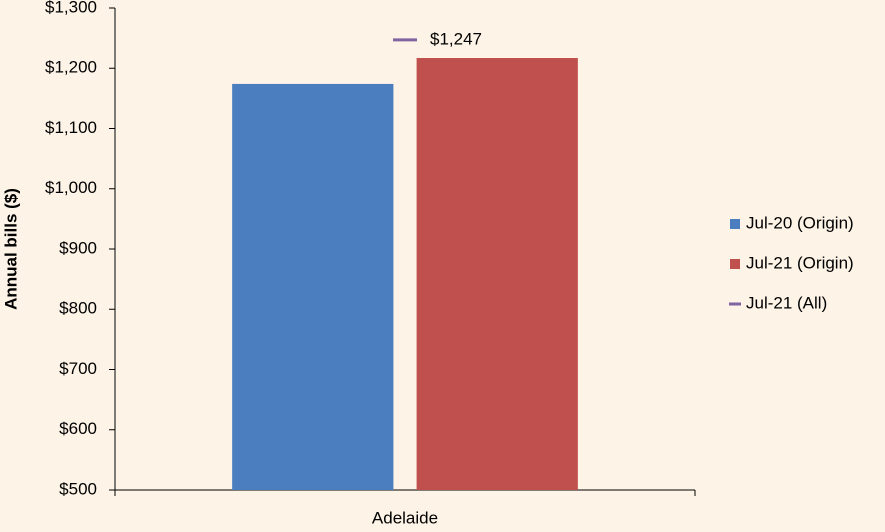  Describe the element at coordinates (78, 308) in the screenshot. I see `y-tick-label: $800` at that location.